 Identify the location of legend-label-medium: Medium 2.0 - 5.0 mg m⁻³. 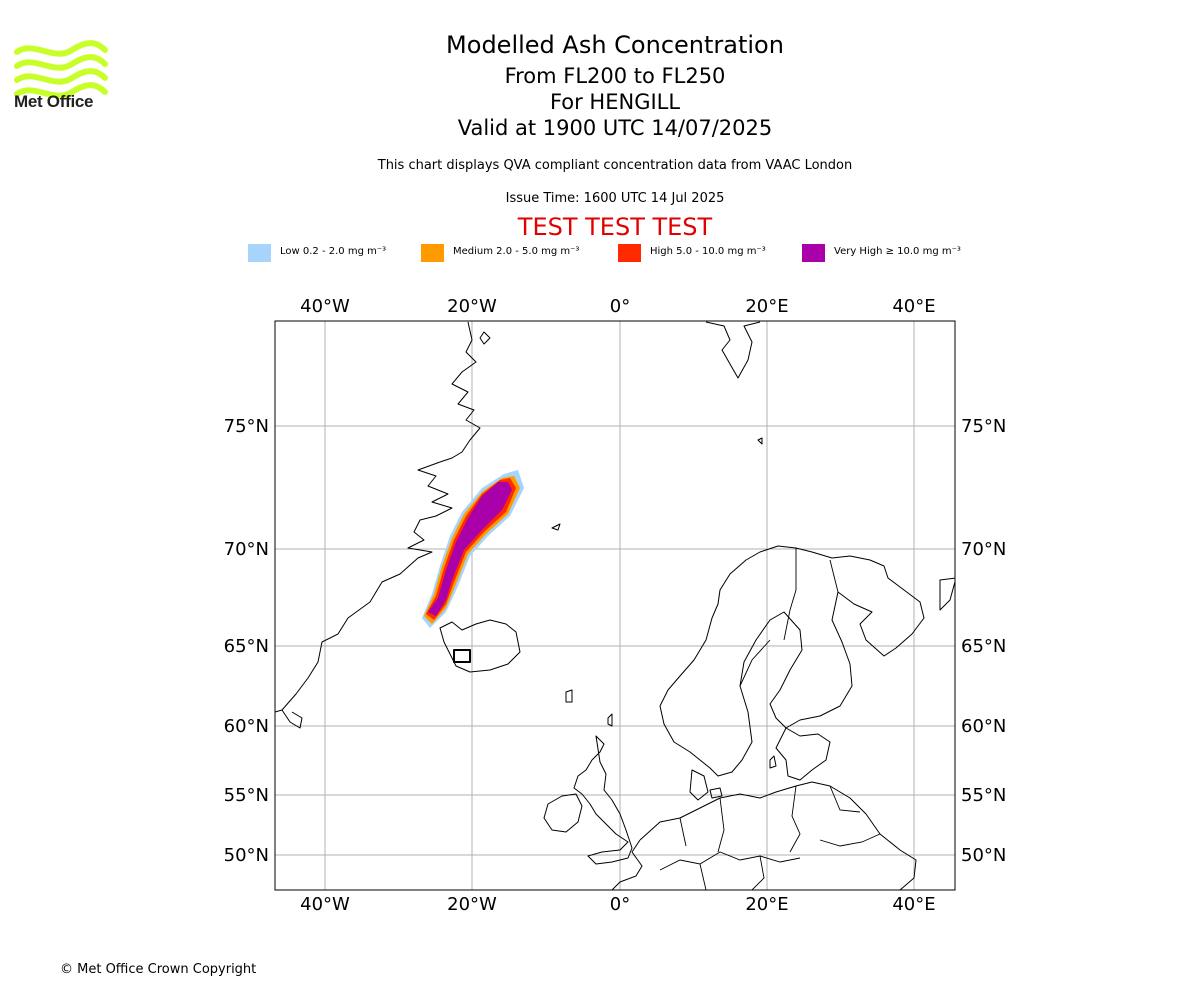
(516, 251).